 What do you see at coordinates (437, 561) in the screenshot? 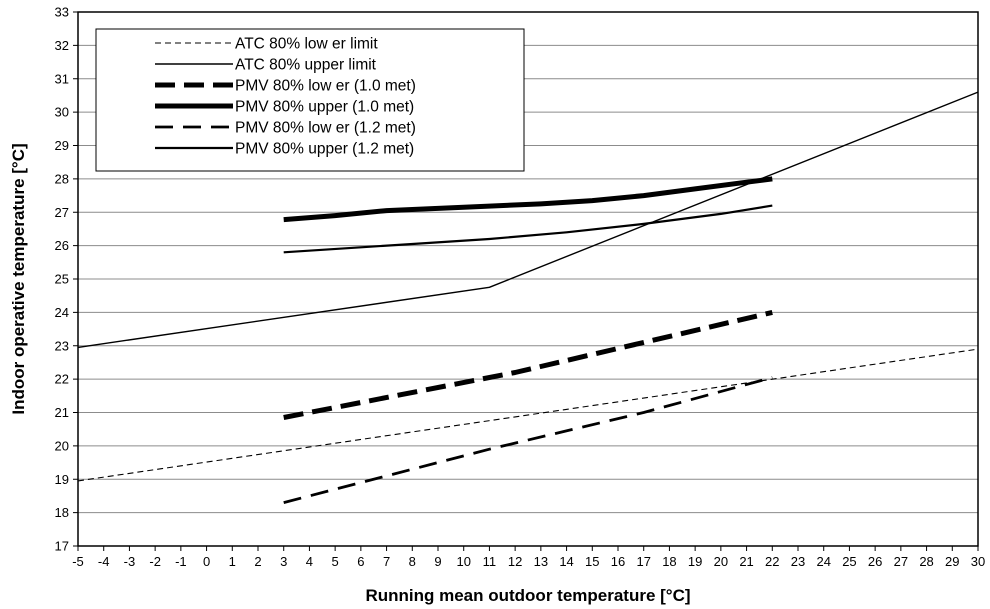
I see `x-tick-label: 9` at bounding box center [437, 561].